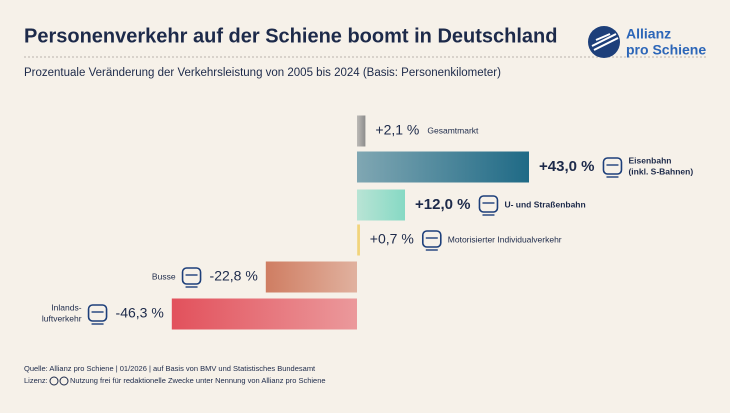 The image size is (730, 413). What do you see at coordinates (62, 313) in the screenshot?
I see `category-label: Inlands-luftverkehr` at bounding box center [62, 313].